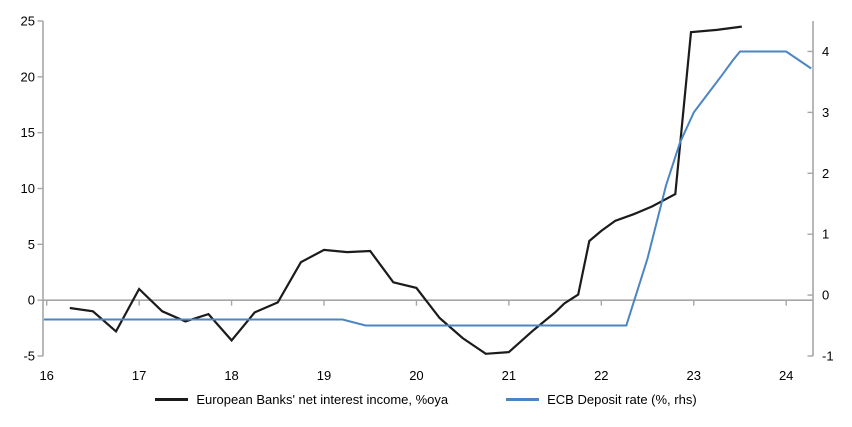 The image size is (852, 427). Describe the element at coordinates (28, 188) in the screenshot. I see `left-axis-tick-label: 10` at that location.